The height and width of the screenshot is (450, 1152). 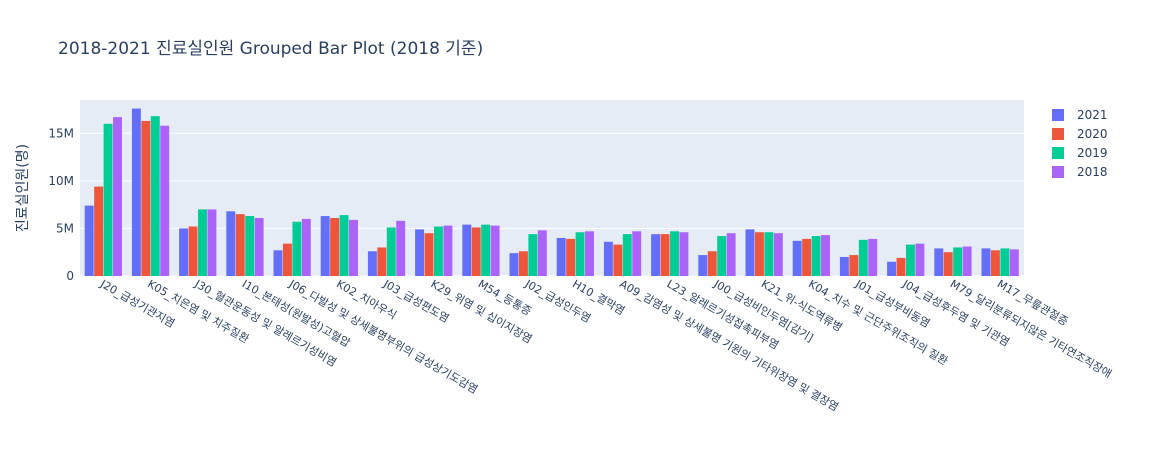 I want to click on legend-label-2020: 2020, so click(x=1092, y=134).